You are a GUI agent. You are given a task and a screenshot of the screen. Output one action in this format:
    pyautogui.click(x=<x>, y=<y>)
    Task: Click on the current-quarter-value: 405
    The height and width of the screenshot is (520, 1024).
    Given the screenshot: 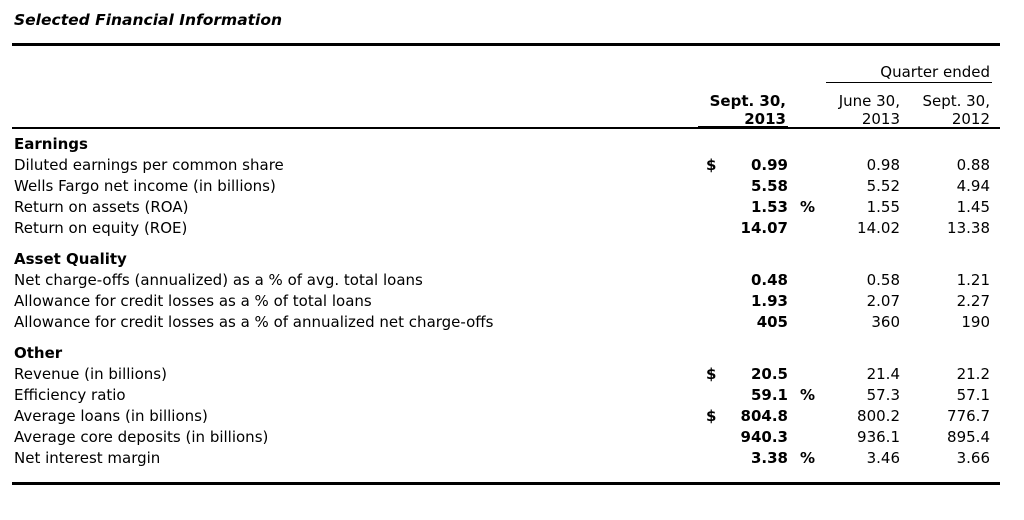 What is the action you would take?
    pyautogui.click(x=772, y=322)
    